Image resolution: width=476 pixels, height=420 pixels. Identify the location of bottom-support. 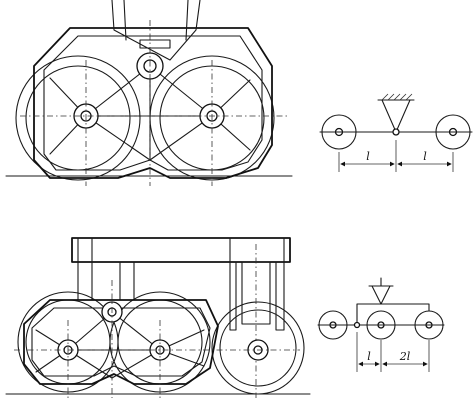
(381, 295).